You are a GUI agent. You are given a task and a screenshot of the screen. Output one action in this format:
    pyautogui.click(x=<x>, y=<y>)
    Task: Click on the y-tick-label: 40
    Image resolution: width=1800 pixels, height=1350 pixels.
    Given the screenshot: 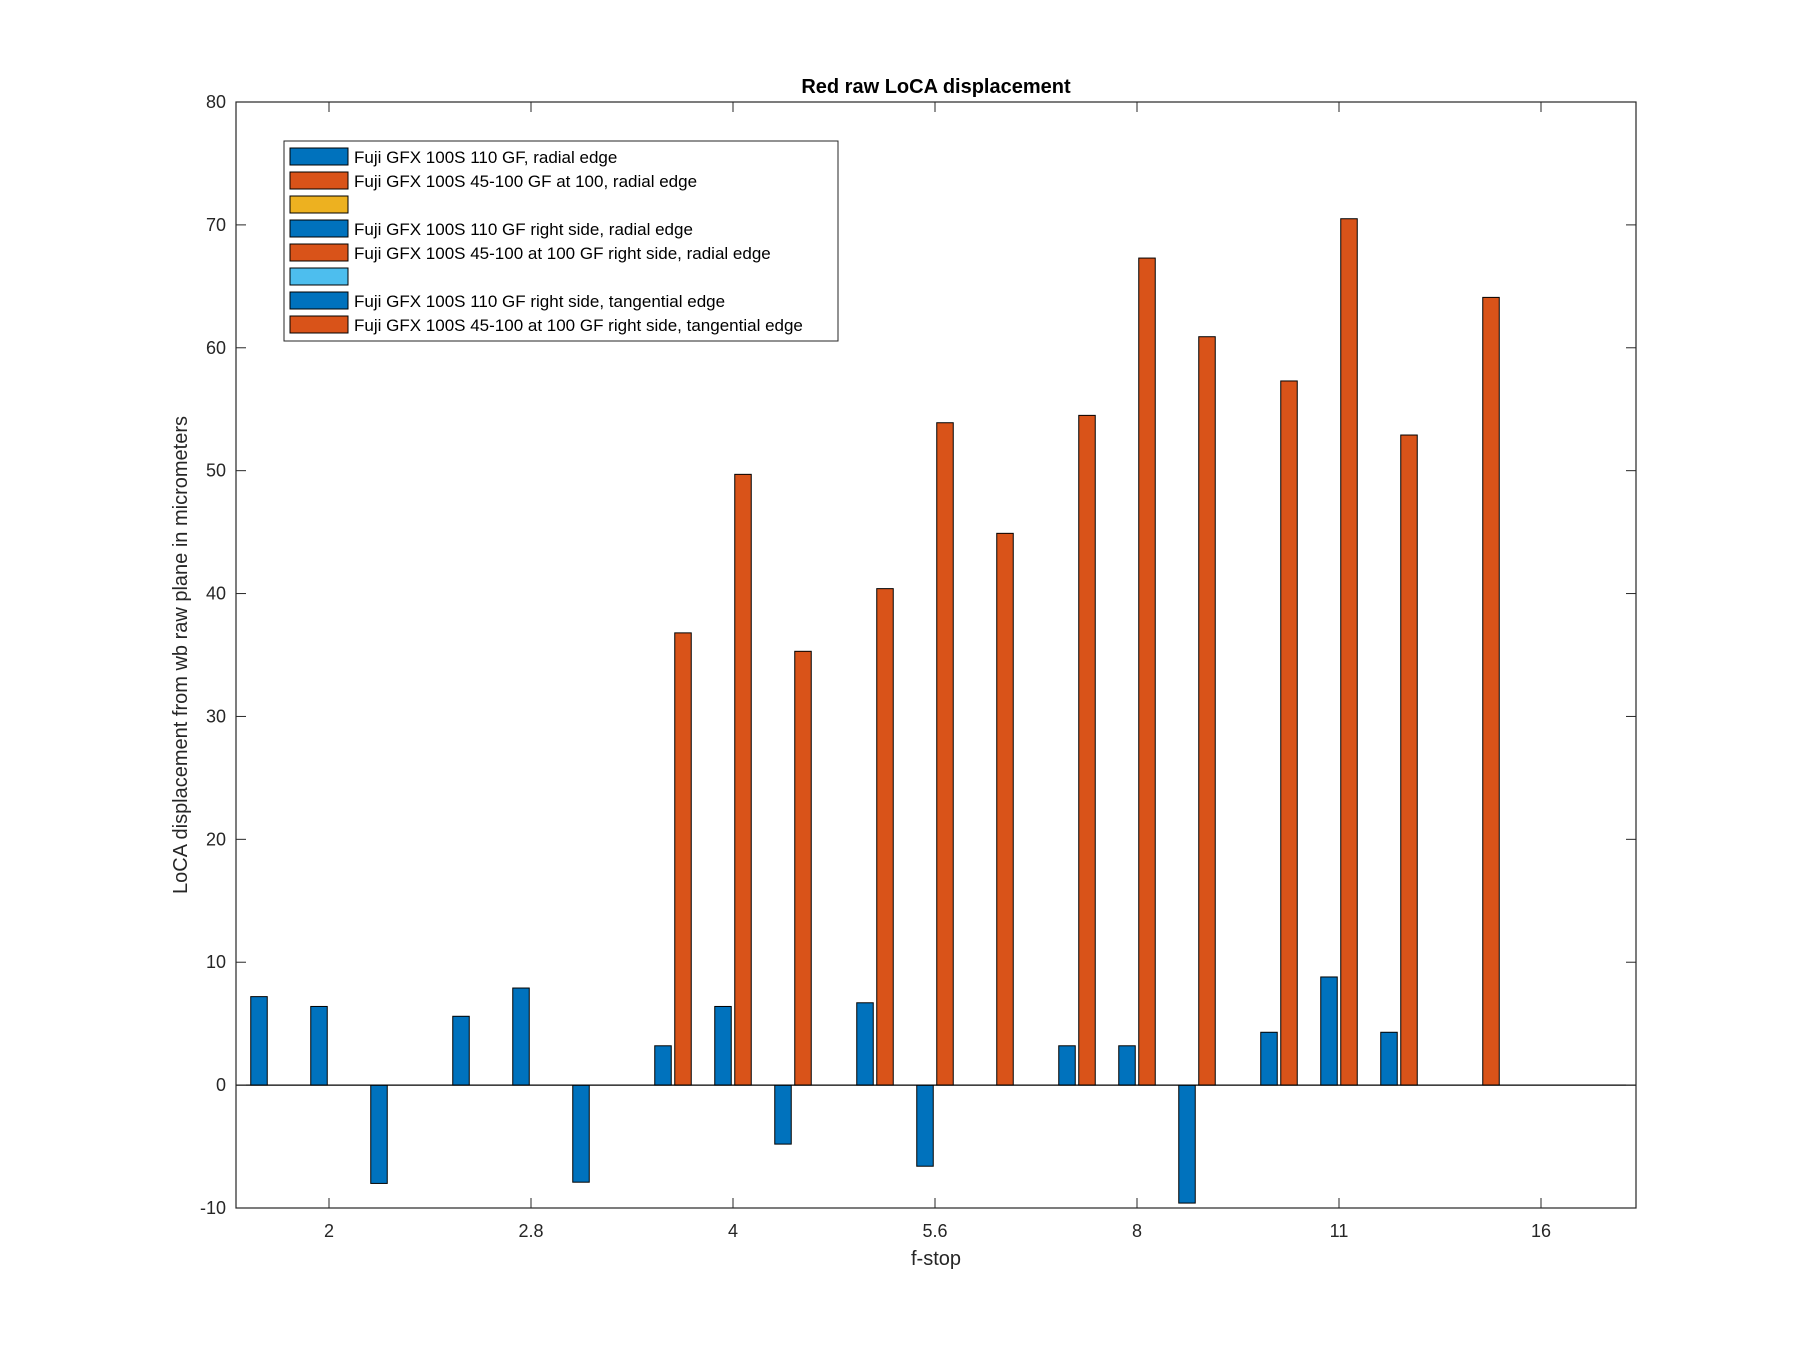 What is the action you would take?
    pyautogui.click(x=216, y=594)
    